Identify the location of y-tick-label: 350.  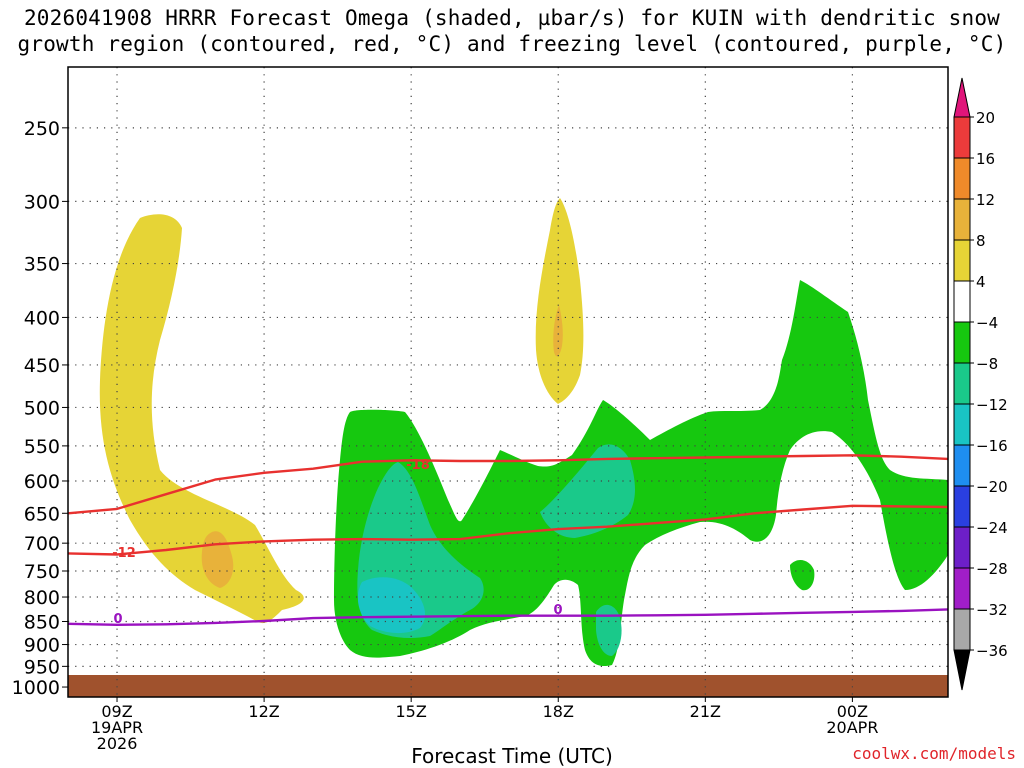
(42, 265).